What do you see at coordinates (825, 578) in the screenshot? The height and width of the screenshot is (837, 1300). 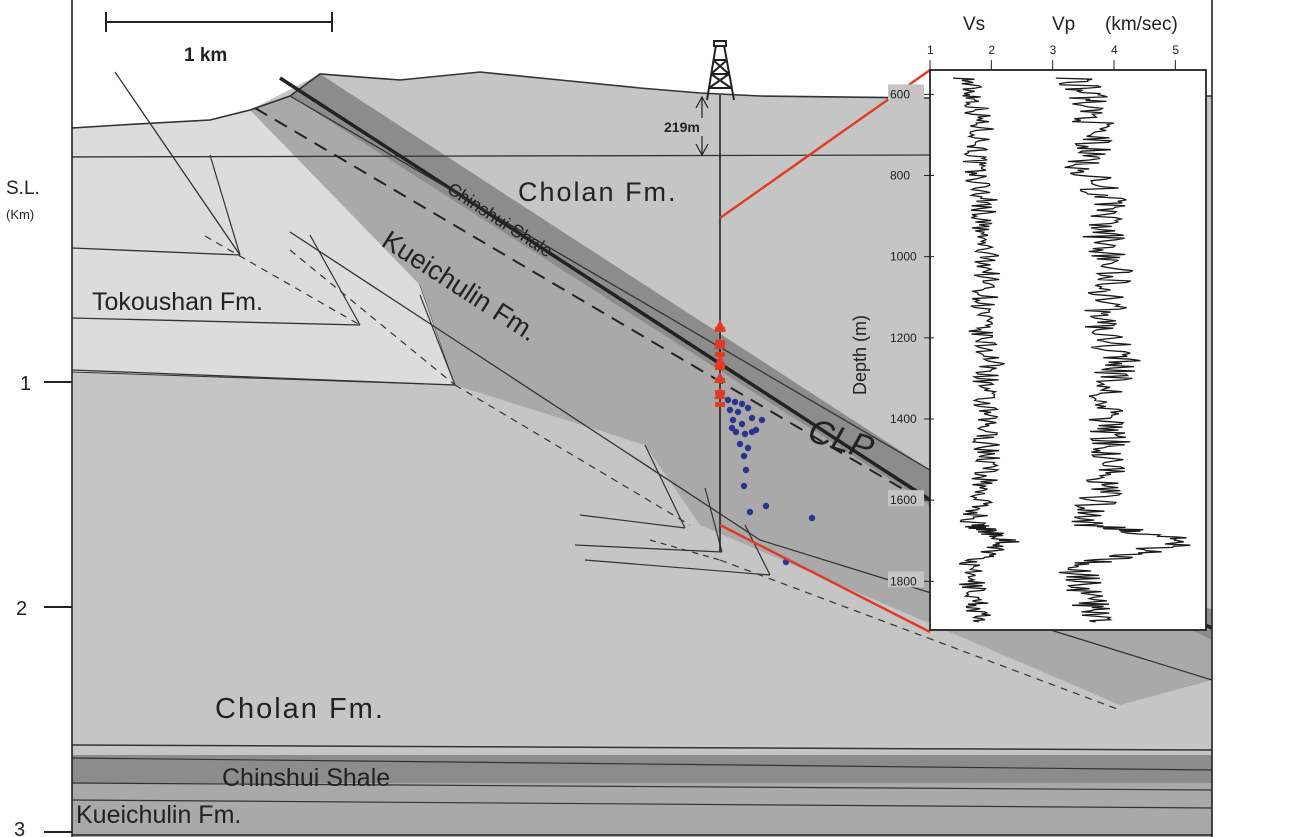 I see `zoom-line-bottom` at bounding box center [825, 578].